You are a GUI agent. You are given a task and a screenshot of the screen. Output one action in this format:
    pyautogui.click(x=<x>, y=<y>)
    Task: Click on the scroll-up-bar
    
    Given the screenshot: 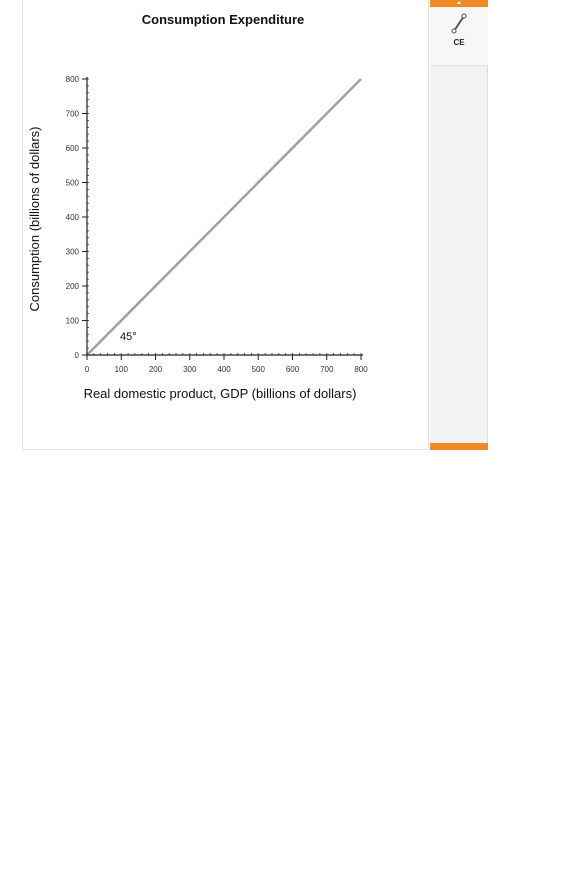 What is the action you would take?
    pyautogui.click(x=459, y=3)
    